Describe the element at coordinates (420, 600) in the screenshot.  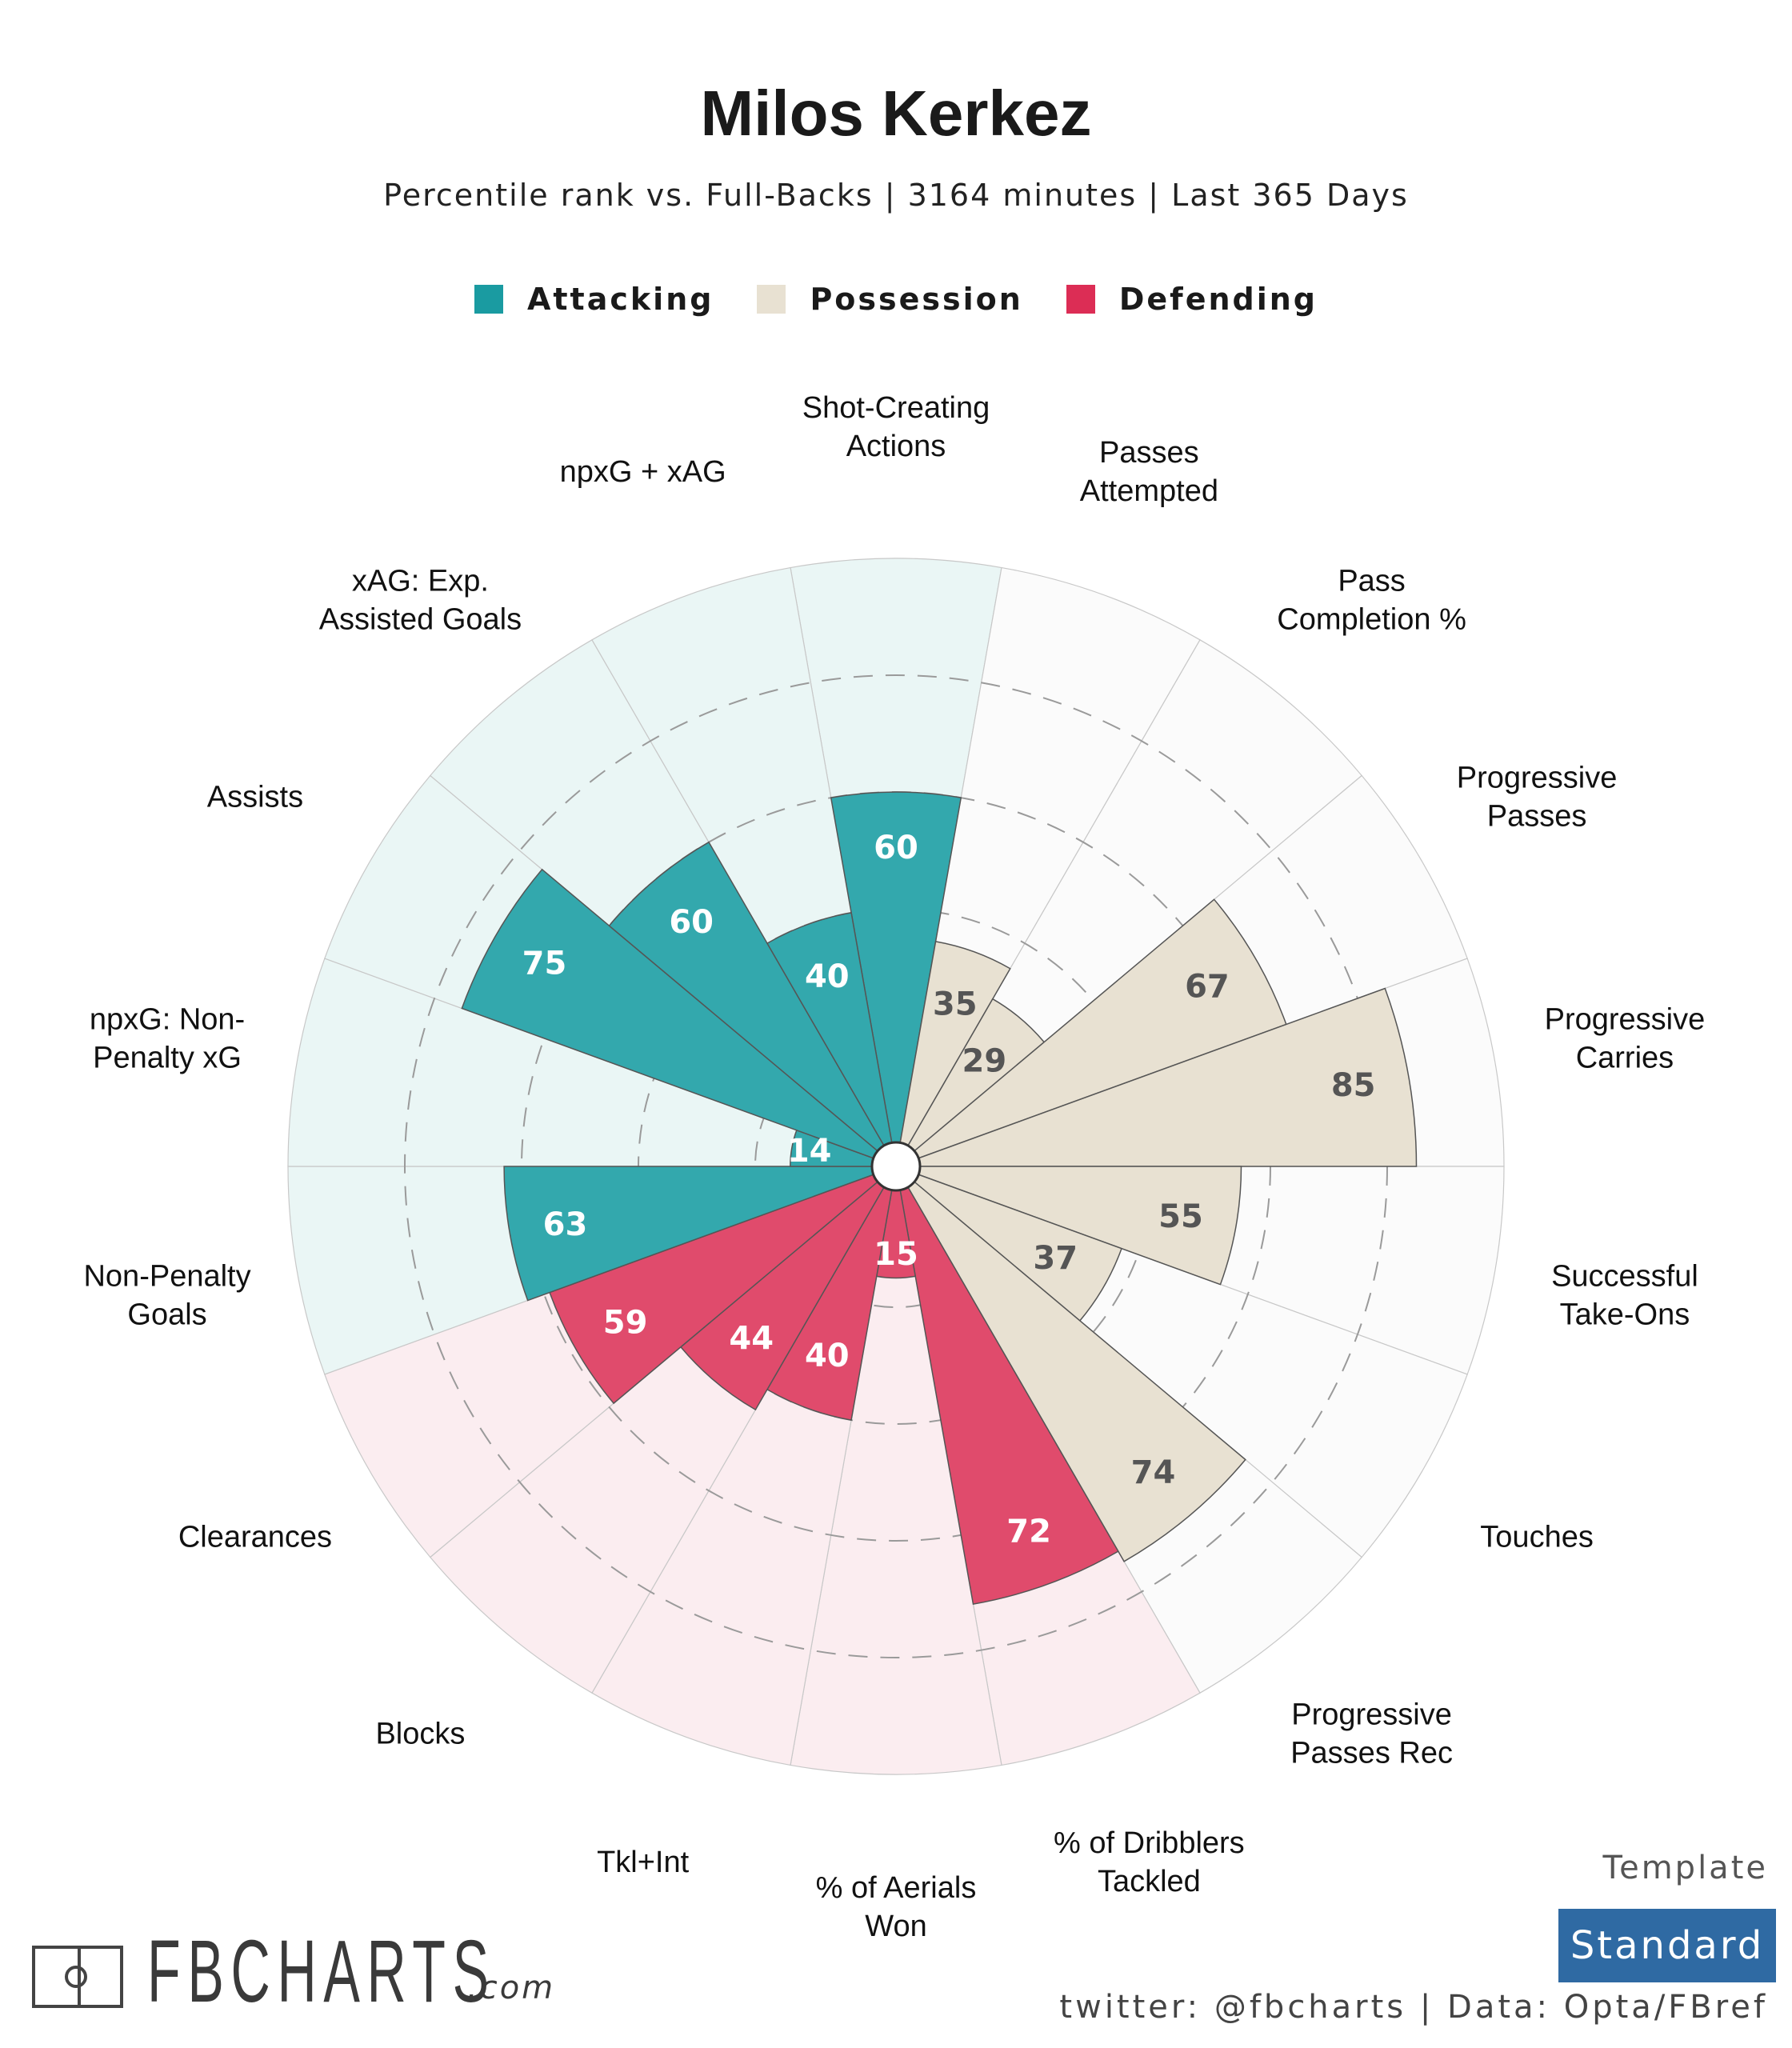
I see `axis-label-xag-exp-assisted-goals: xAG: Exp. Assisted Goals` at that location.